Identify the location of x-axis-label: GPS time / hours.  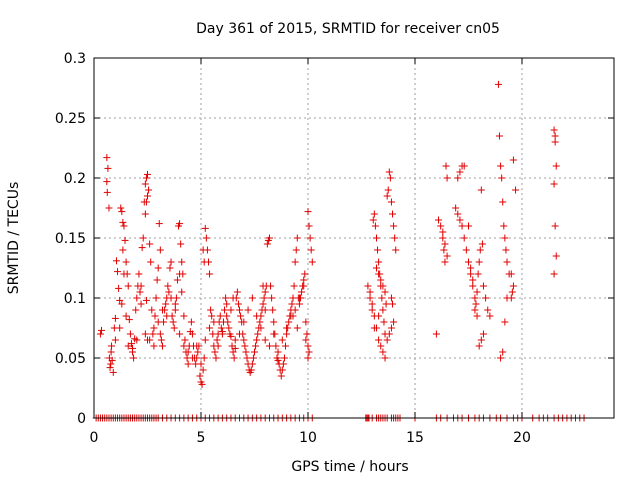
(349, 467).